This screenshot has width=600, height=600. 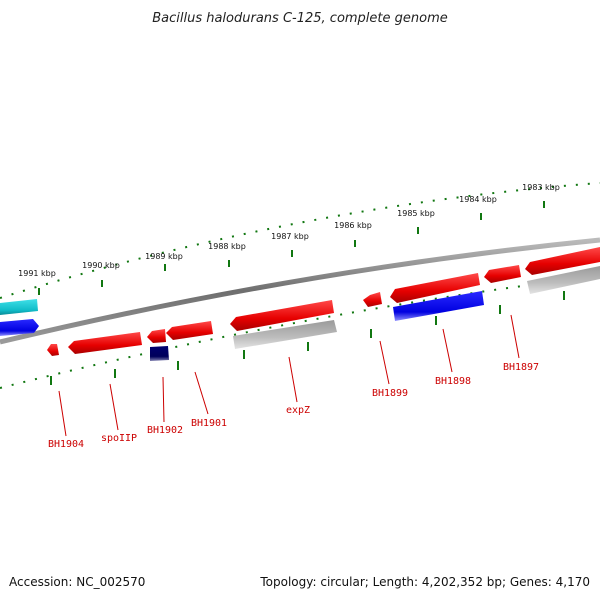 I want to click on leader-bh1901, so click(x=201, y=393).